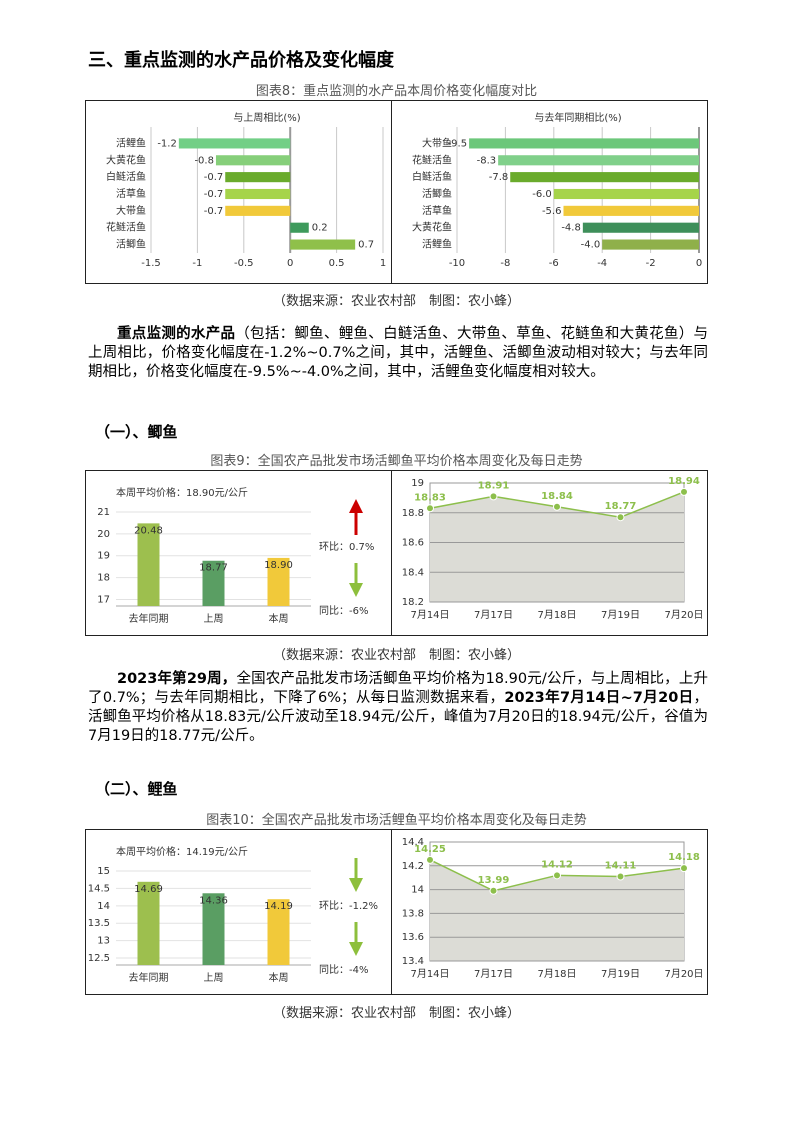 The image size is (793, 1122). What do you see at coordinates (182, 492) in the screenshot?
I see `chart-title: 本周平均价格：18.90元/公斤` at bounding box center [182, 492].